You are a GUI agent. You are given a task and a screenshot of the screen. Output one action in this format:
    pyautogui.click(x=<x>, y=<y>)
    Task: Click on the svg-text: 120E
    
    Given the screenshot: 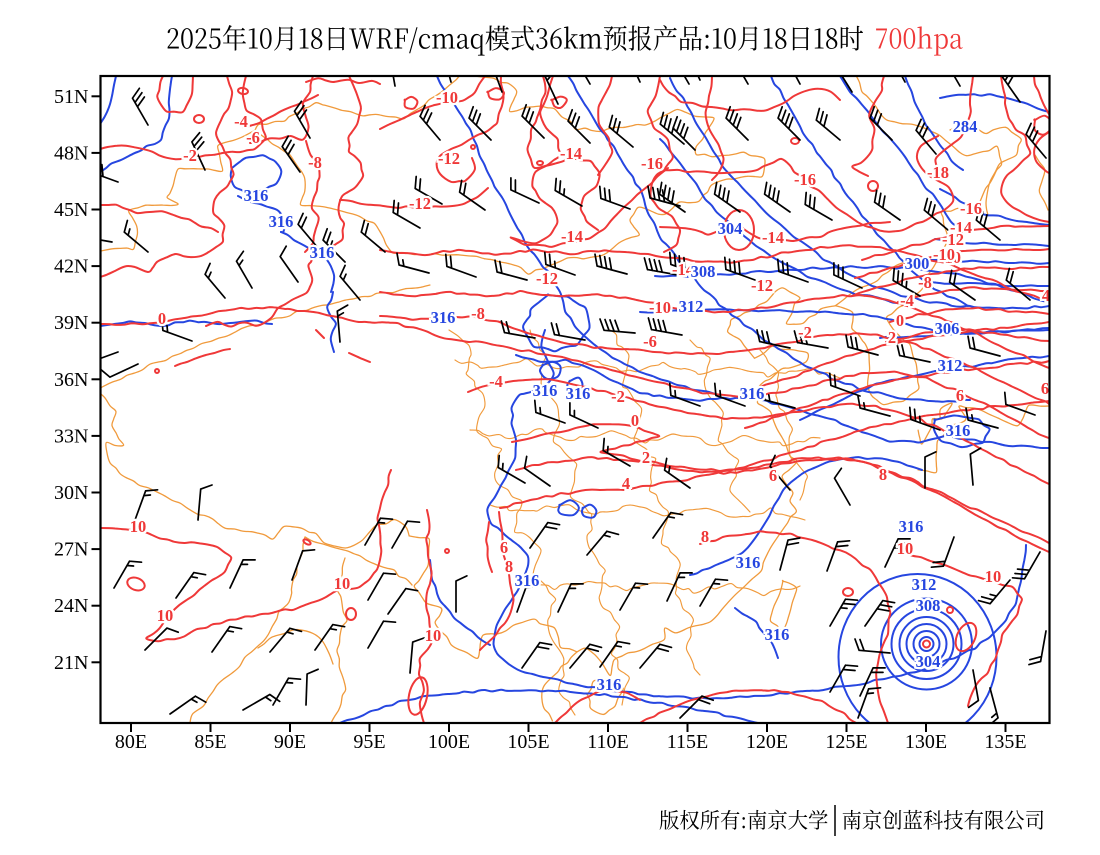 What is the action you would take?
    pyautogui.click(x=767, y=742)
    